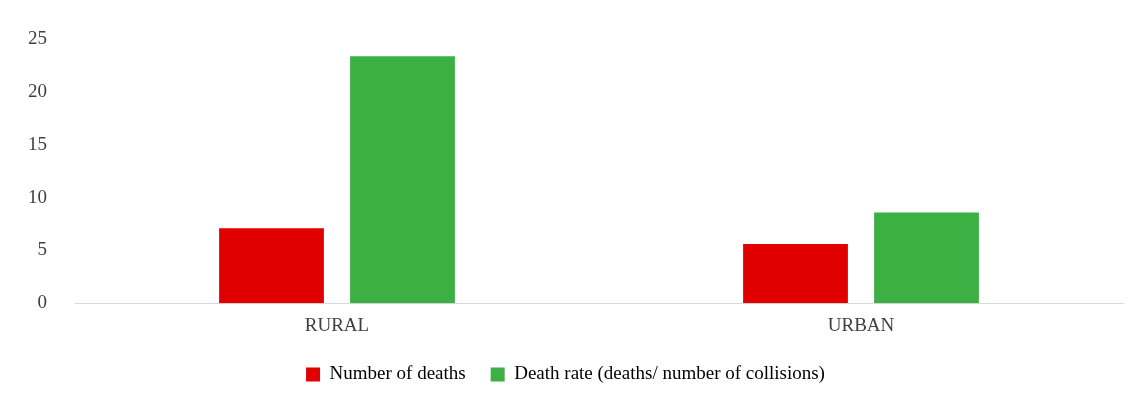 The height and width of the screenshot is (402, 1141). What do you see at coordinates (42, 249) in the screenshot?
I see `y-tick-label: 5` at bounding box center [42, 249].